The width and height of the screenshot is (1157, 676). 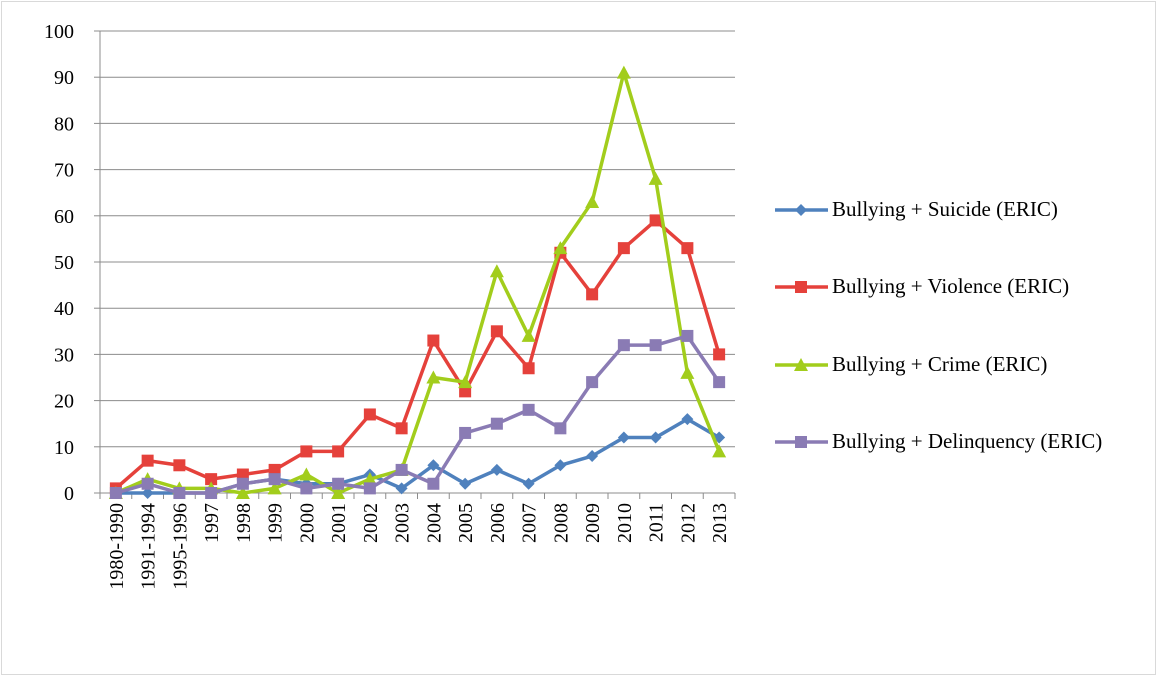 What do you see at coordinates (720, 523) in the screenshot?
I see `x-tick-label: 2013` at bounding box center [720, 523].